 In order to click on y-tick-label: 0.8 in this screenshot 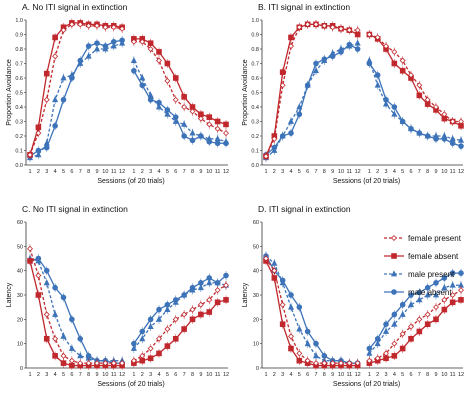, I will do `click(19, 50)`.